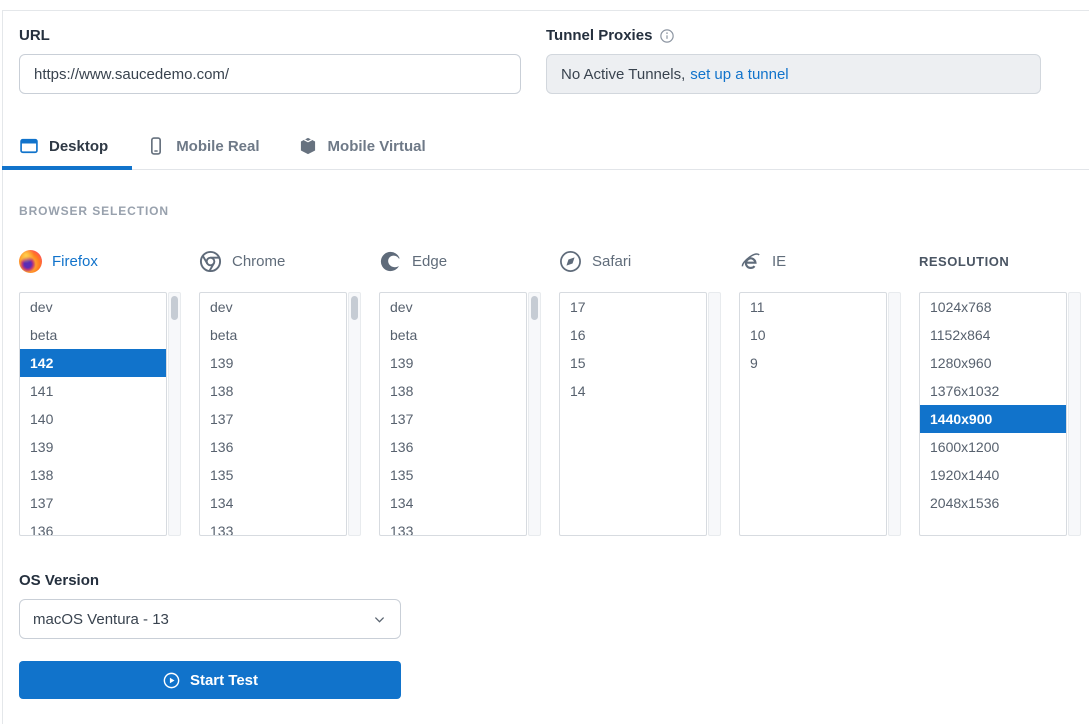  What do you see at coordinates (965, 391) in the screenshot?
I see `list-option: 1376x1032` at bounding box center [965, 391].